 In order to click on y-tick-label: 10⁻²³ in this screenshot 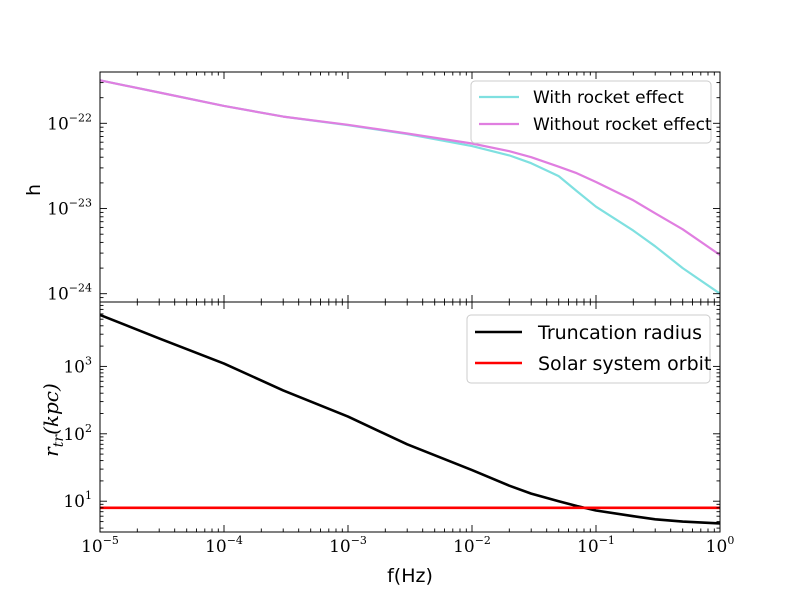, I will do `click(69, 208)`.